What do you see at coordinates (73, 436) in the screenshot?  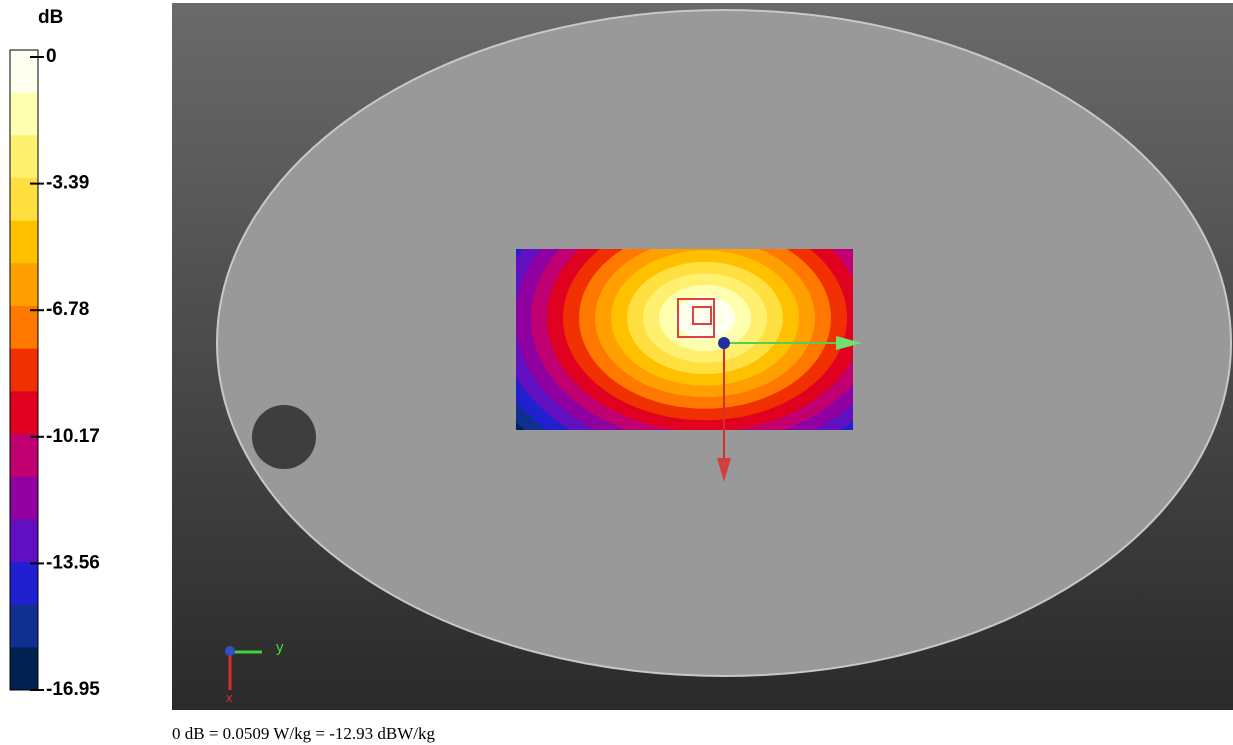 I see `colorbar-tick-label: -10.17` at bounding box center [73, 436].